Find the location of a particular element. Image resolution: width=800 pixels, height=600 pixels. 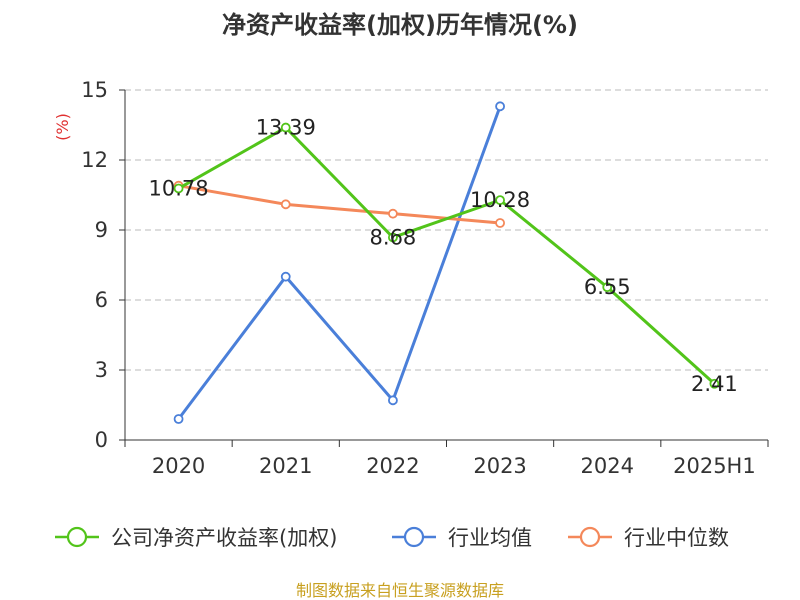

legend-item-2: 行业中位数 is located at coordinates (648, 538).